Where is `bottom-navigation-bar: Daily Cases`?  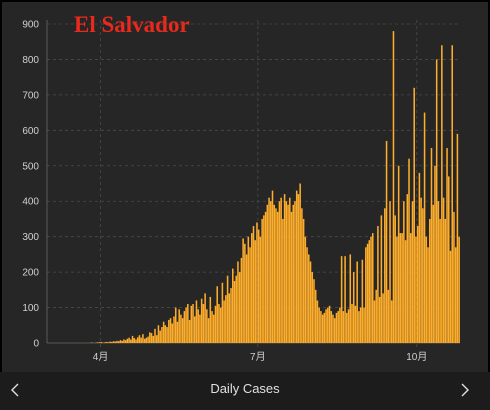
bottom-navigation-bar: Daily Cases is located at coordinates (245, 391).